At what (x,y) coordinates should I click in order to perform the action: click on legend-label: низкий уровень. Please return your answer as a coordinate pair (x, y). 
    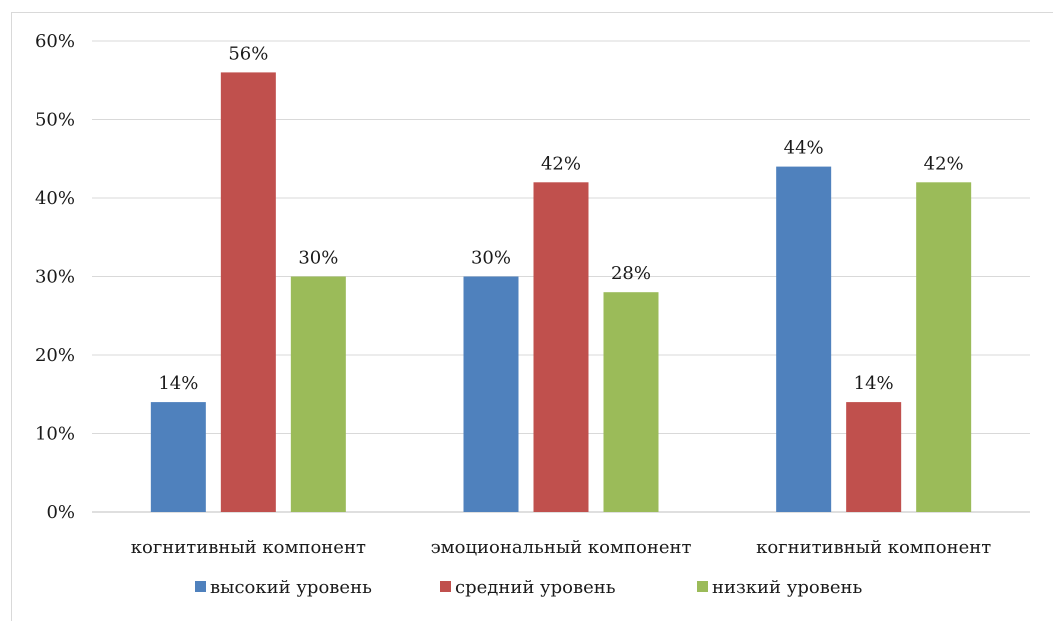
    Looking at the image, I should click on (787, 587).